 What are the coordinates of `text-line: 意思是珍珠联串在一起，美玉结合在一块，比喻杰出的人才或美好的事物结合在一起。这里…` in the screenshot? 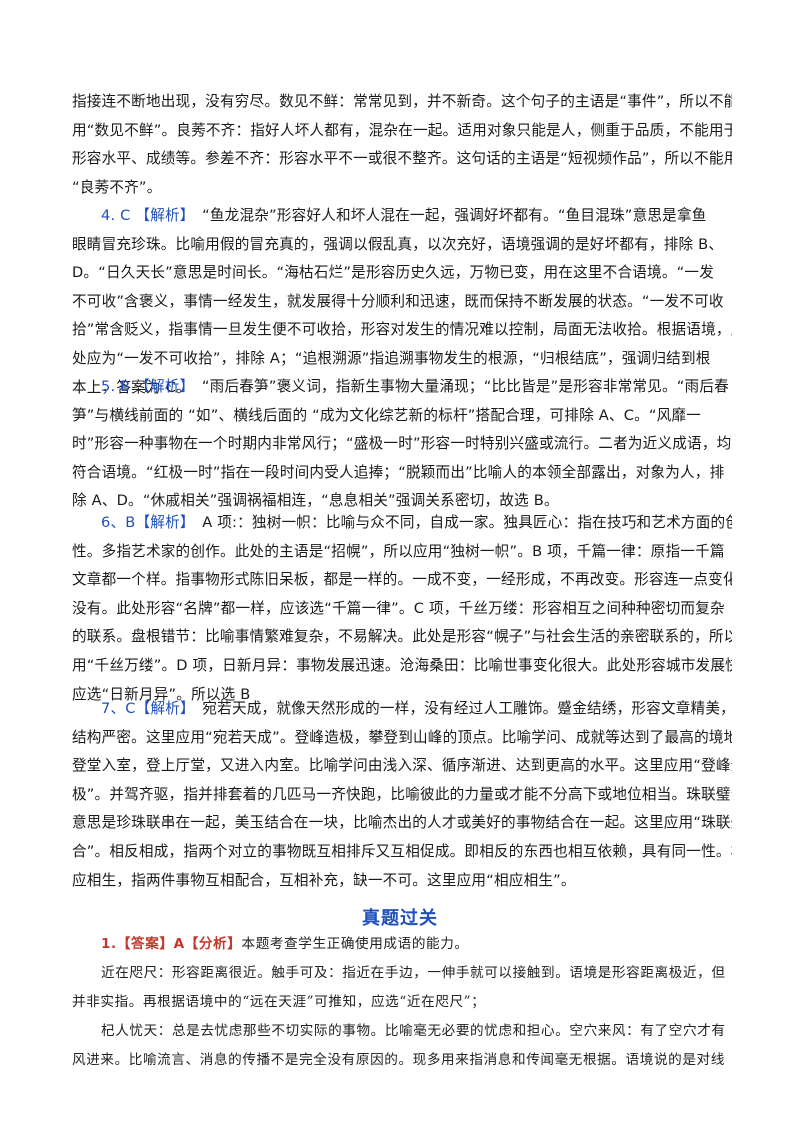 It's located at (402, 823).